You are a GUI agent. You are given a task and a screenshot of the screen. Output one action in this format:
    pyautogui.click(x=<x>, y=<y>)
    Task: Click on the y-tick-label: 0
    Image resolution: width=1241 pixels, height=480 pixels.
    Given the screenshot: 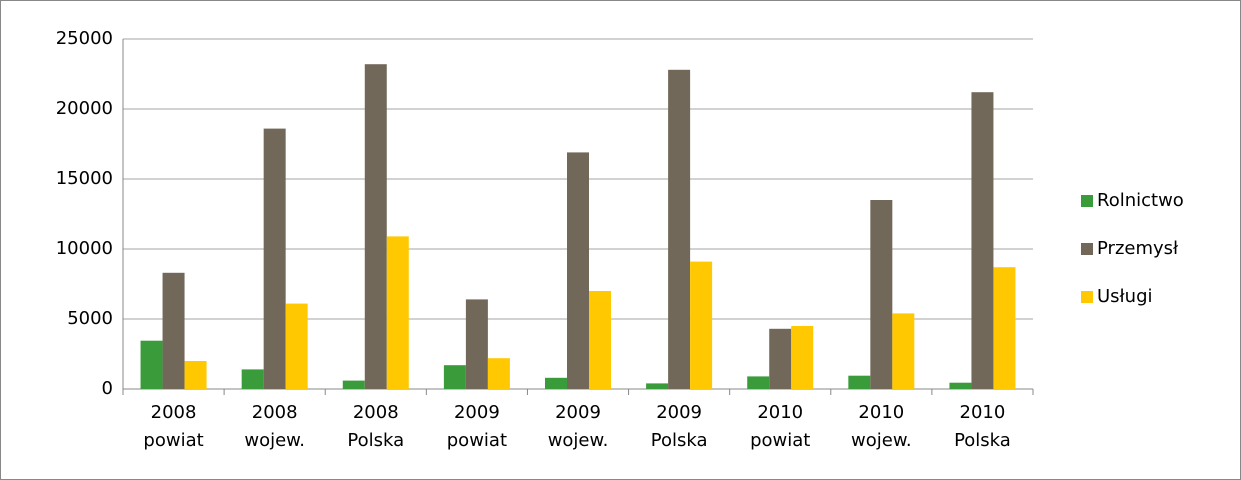 What is the action you would take?
    pyautogui.click(x=107, y=388)
    